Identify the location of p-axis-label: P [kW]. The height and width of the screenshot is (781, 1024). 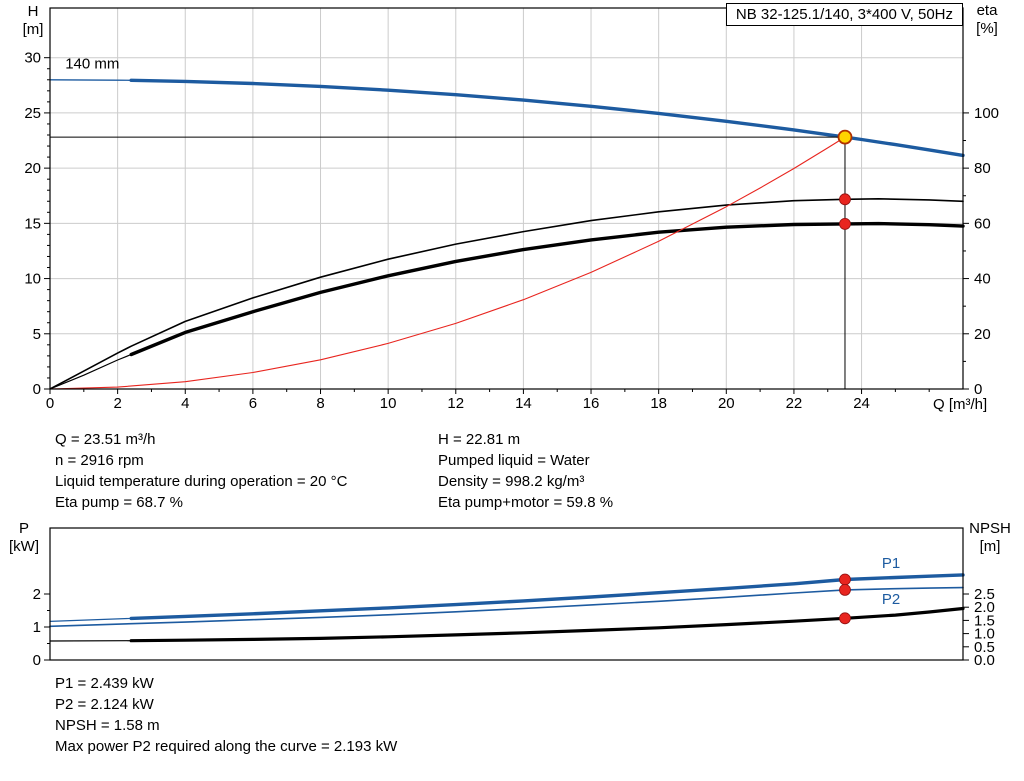
(24, 538).